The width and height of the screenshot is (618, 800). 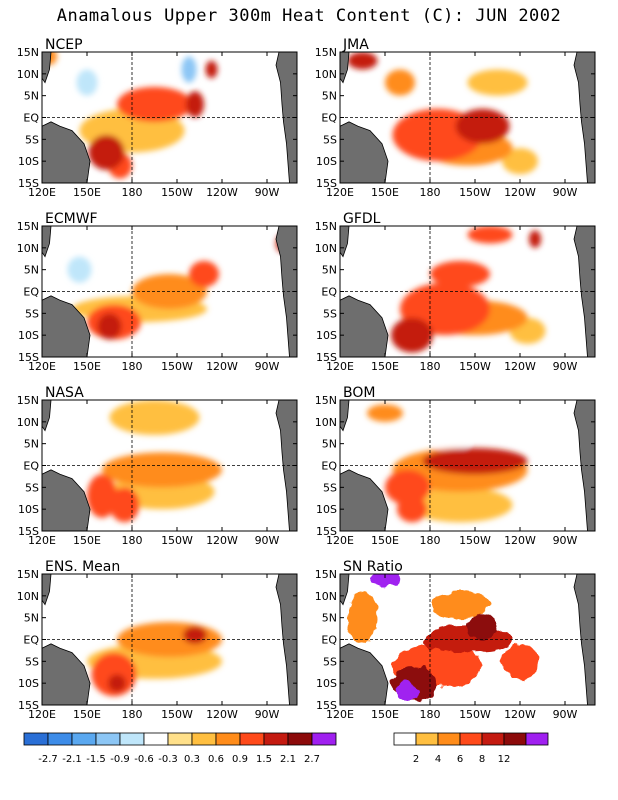 I want to click on sn-colorbar-label: 6, so click(x=460, y=759).